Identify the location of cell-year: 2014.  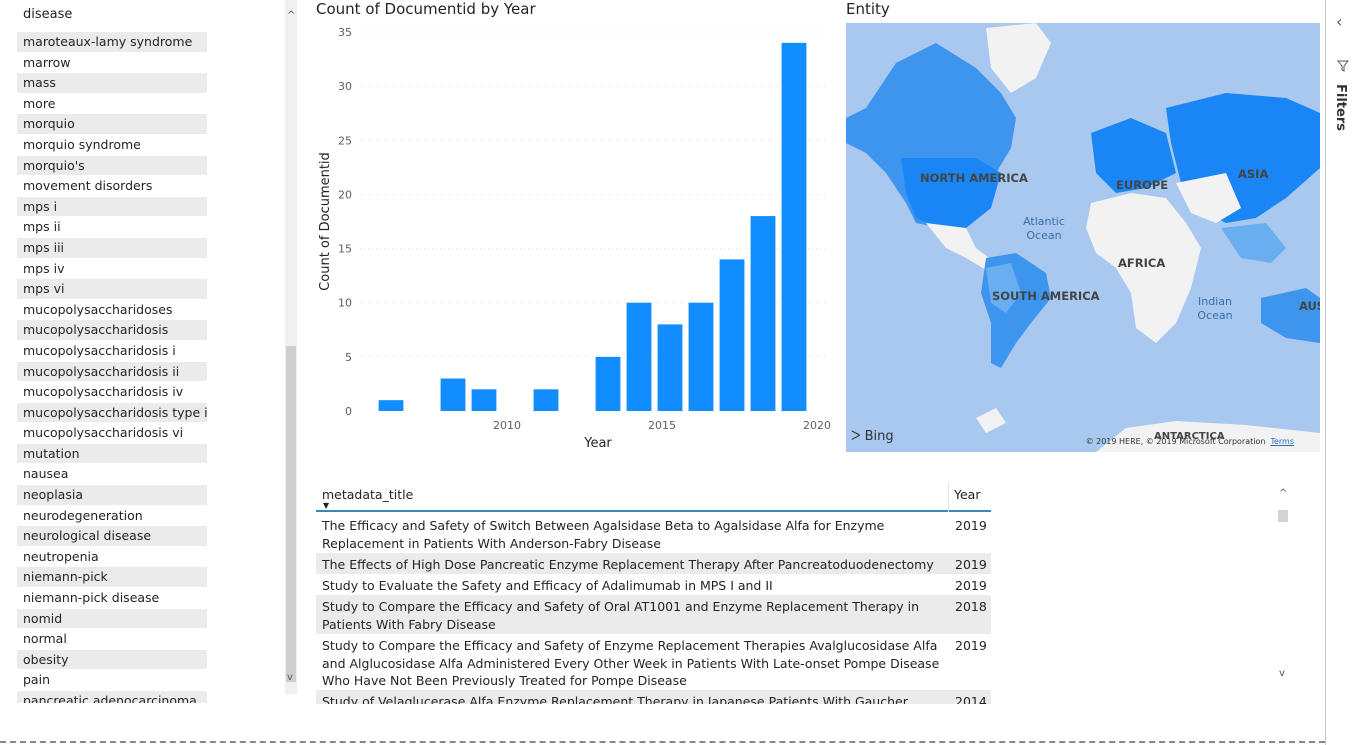
(971, 699).